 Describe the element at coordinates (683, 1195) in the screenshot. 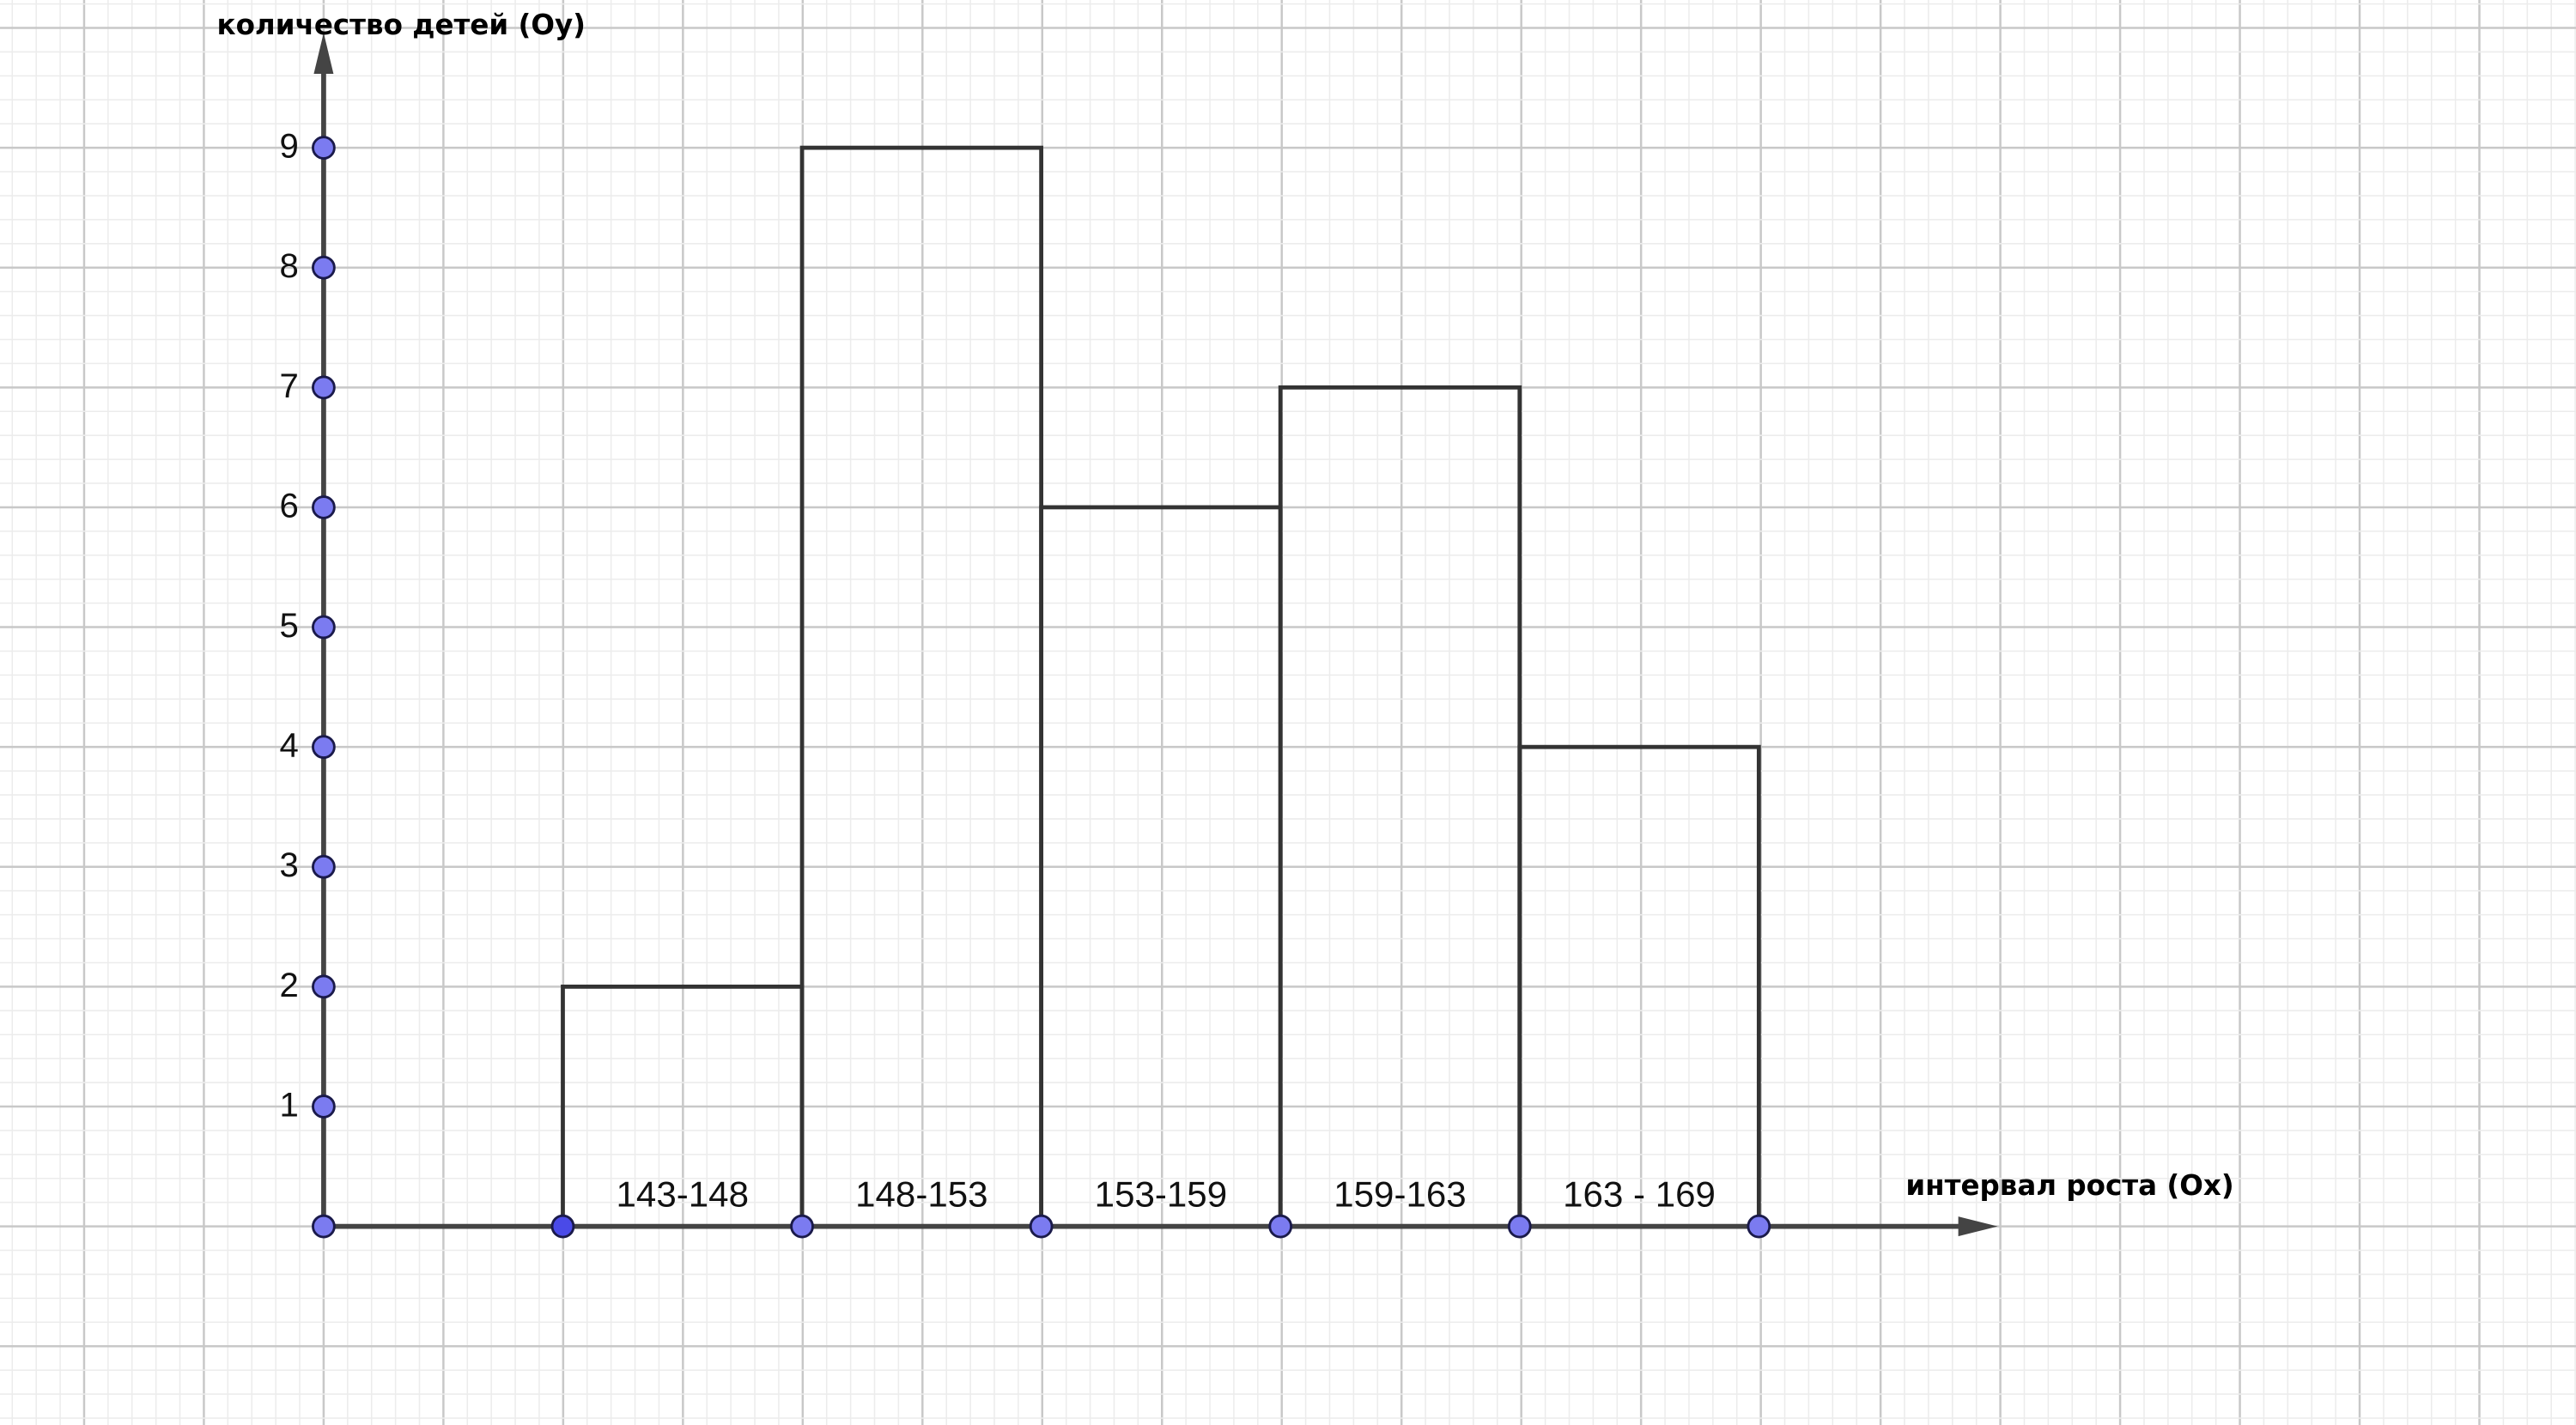

I see `category-label: 143-148` at that location.